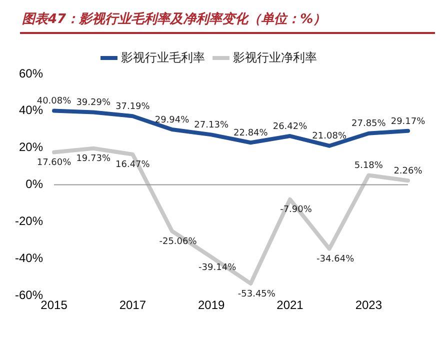 This screenshot has height=342, width=447. What do you see at coordinates (31, 147) in the screenshot?
I see `y-tick-label: 20%` at bounding box center [31, 147].